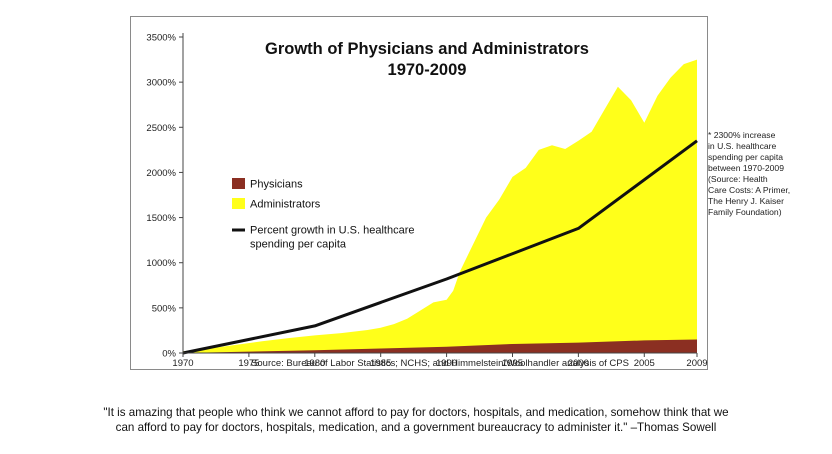  Describe the element at coordinates (578, 363) in the screenshot. I see `x-tick-label: 2000` at that location.